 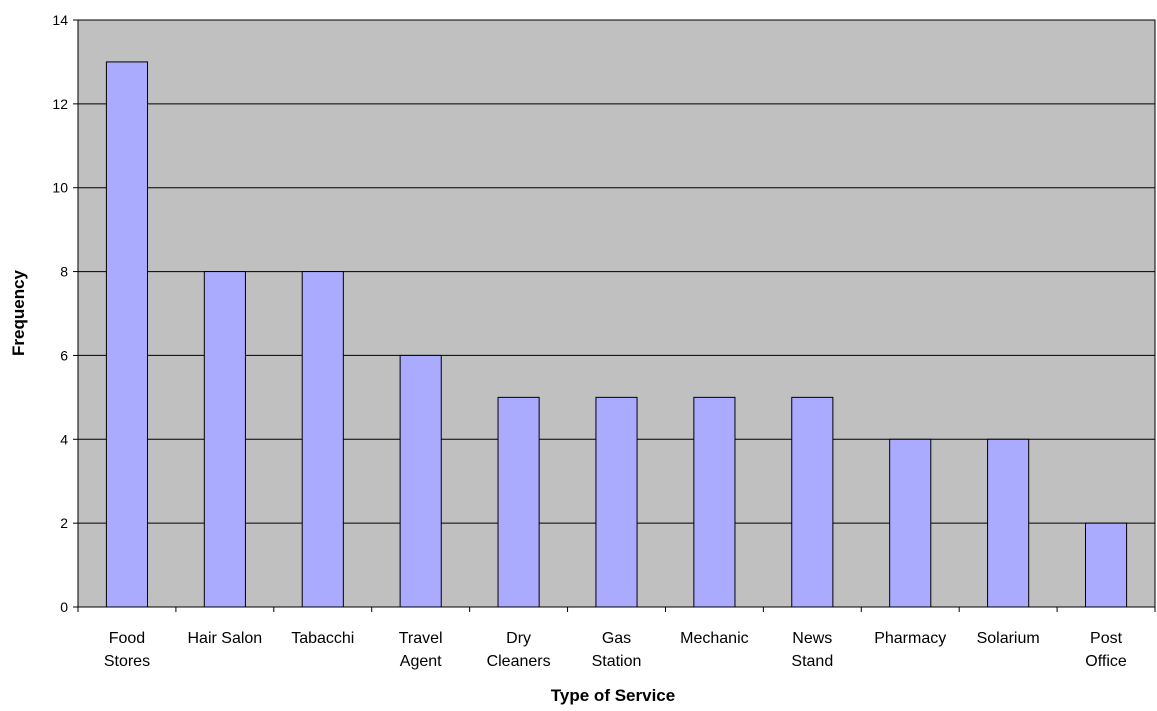 What do you see at coordinates (322, 638) in the screenshot?
I see `x-tick-label: Tabacchi` at bounding box center [322, 638].